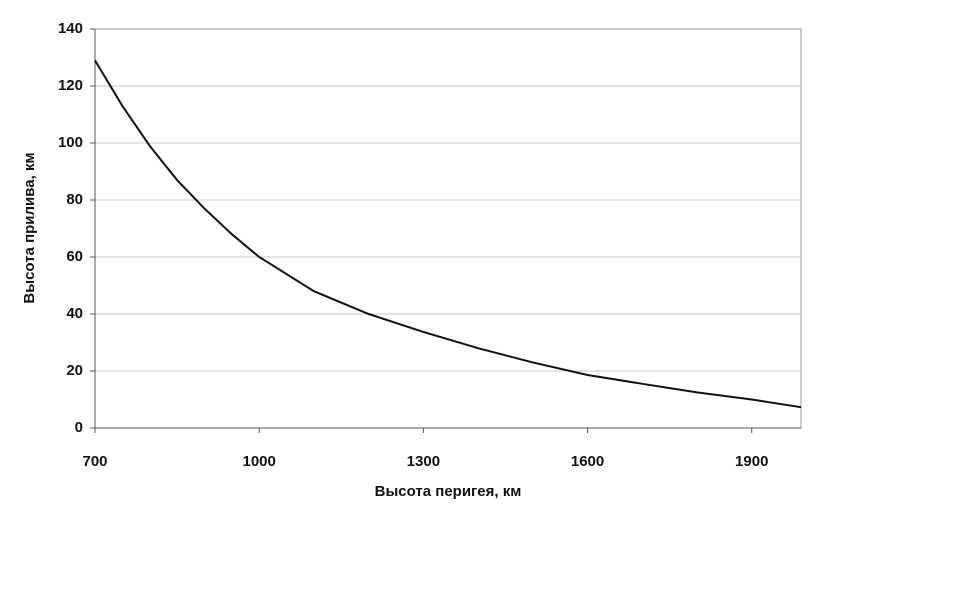 This screenshot has width=974, height=594. What do you see at coordinates (448, 491) in the screenshot?
I see `x-axis-label: Высота перигея, км` at bounding box center [448, 491].